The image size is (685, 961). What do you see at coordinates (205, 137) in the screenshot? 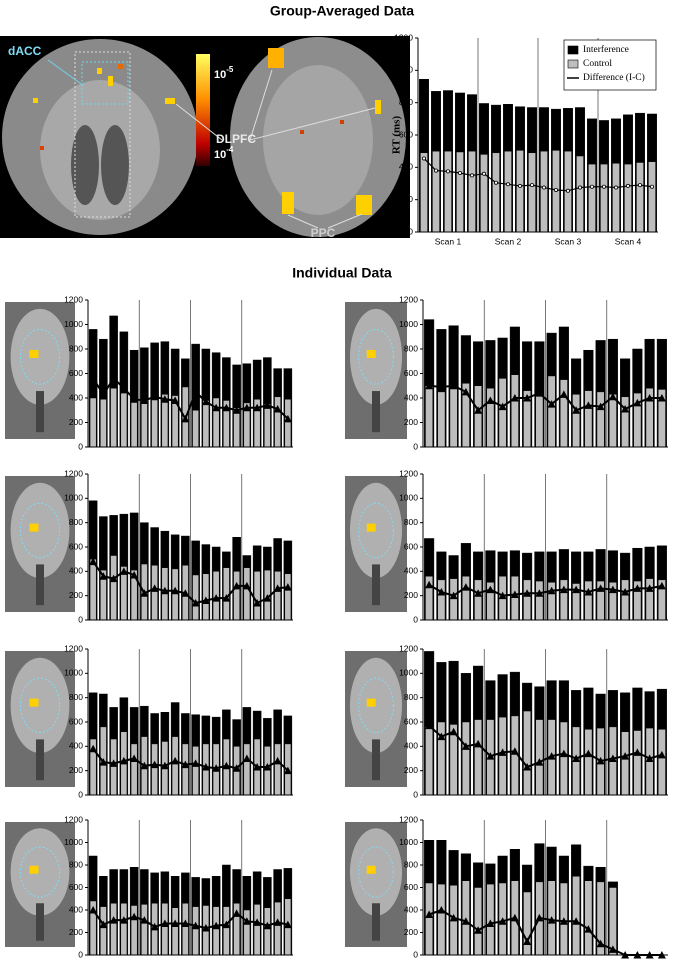
I see `brain-panel` at bounding box center [205, 137].